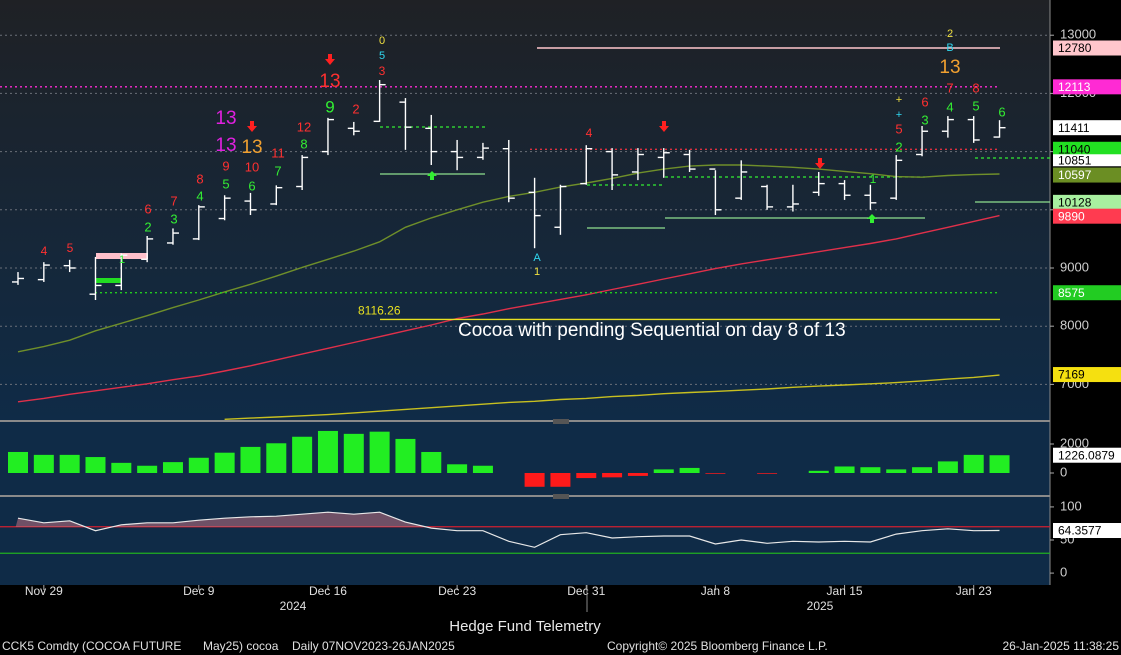  What do you see at coordinates (278, 152) in the screenshot?
I see `td-count: 11` at bounding box center [278, 152].